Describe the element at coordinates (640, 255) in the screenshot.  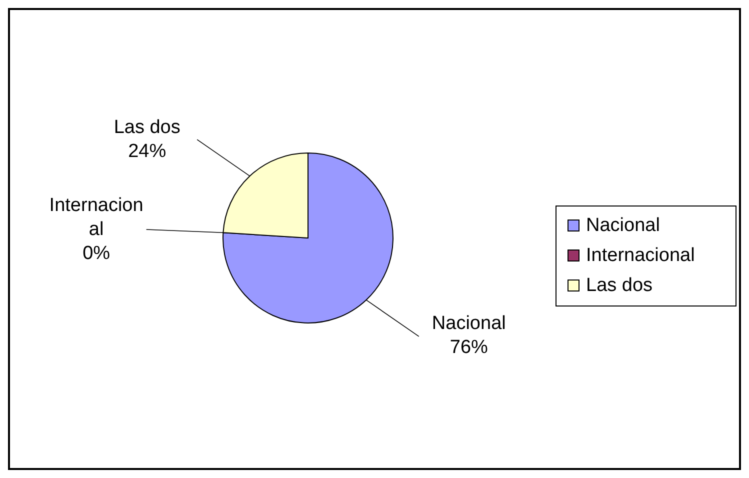
I see `legend-label: Internacional` at that location.